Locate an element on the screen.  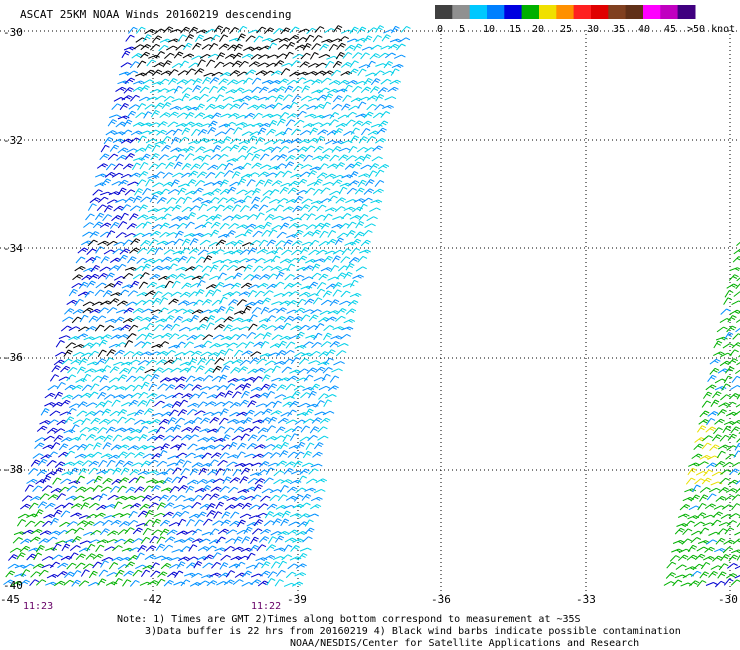
lon-label-33: -33 is located at coordinates (586, 599).